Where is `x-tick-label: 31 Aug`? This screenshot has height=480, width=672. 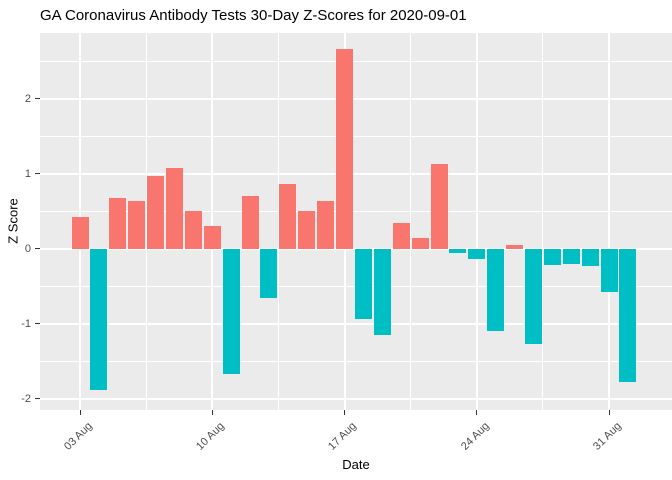
x-tick-label: 31 Aug is located at coordinates (607, 436).